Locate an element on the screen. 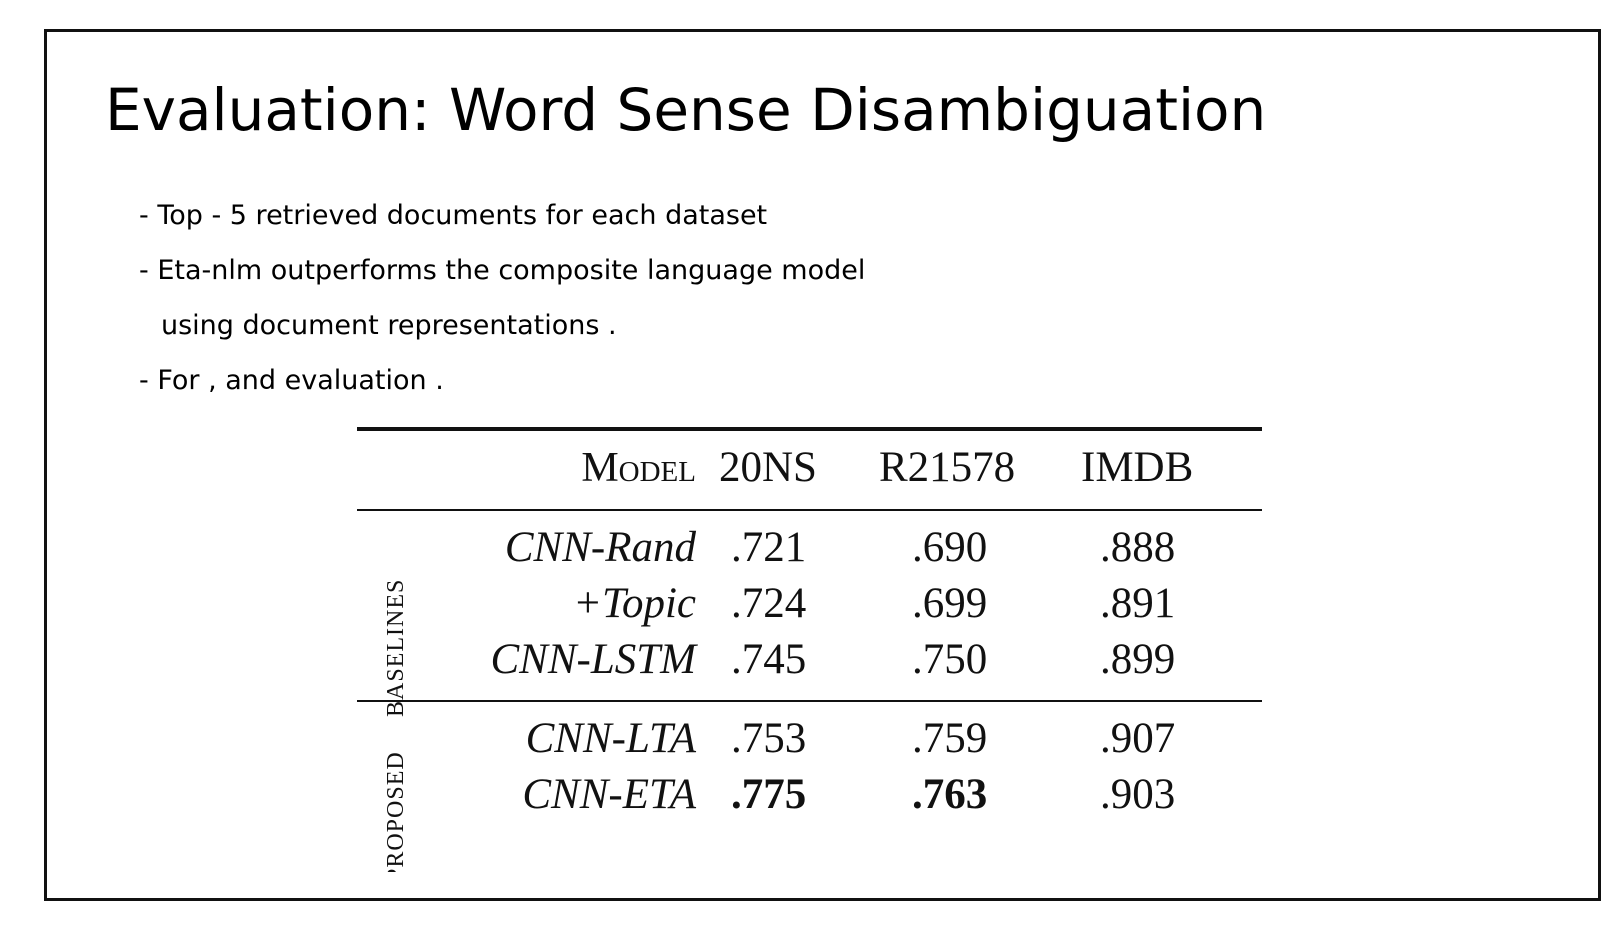 The height and width of the screenshot is (944, 1620). table-header-rule is located at coordinates (809, 510).